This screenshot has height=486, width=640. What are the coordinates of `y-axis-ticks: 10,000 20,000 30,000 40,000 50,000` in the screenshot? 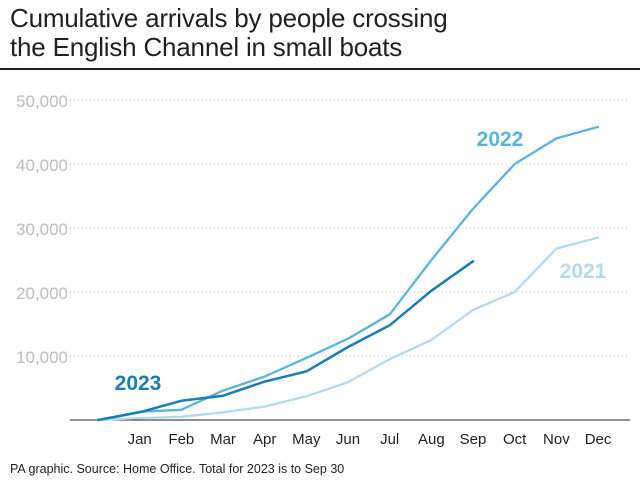 It's located at (42, 229).